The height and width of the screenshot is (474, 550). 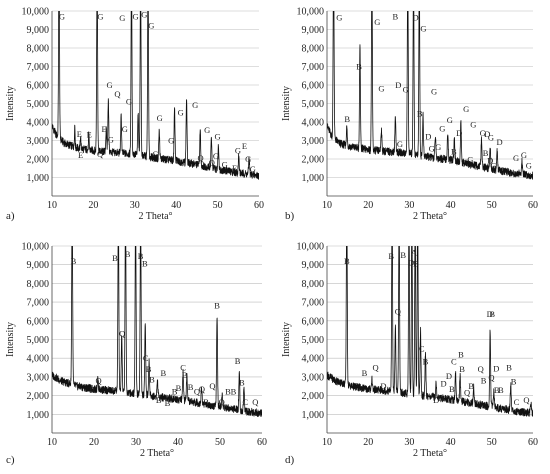 I want to click on panel-label: d), so click(x=290, y=460).